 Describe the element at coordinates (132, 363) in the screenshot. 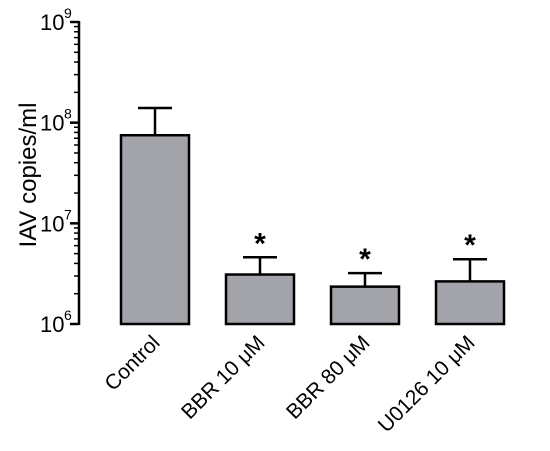

I see `x-tick-label: Control` at that location.